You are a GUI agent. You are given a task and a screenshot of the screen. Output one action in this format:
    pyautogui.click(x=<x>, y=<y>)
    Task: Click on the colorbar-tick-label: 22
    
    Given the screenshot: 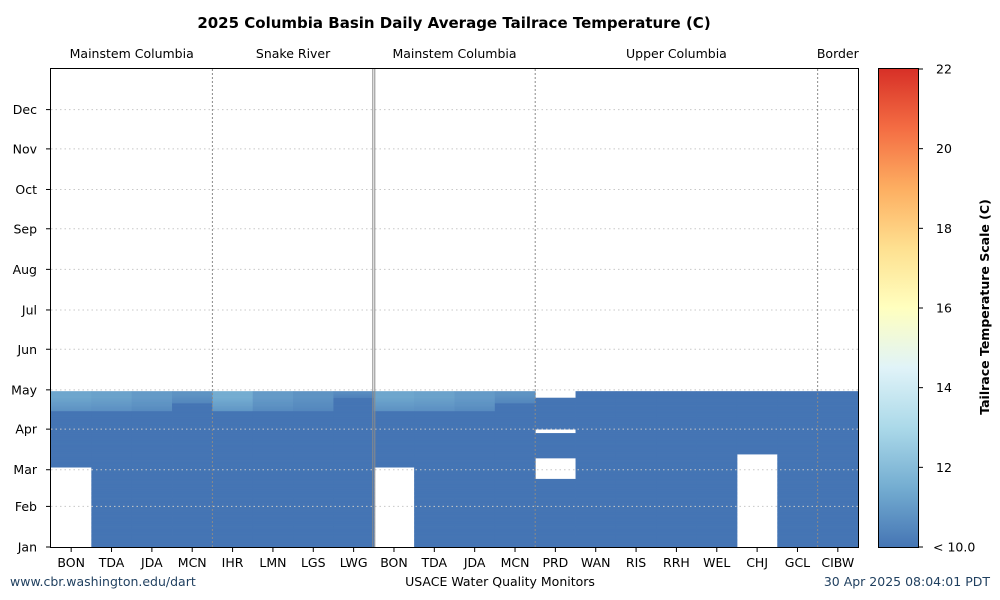 What is the action you would take?
    pyautogui.click(x=944, y=69)
    